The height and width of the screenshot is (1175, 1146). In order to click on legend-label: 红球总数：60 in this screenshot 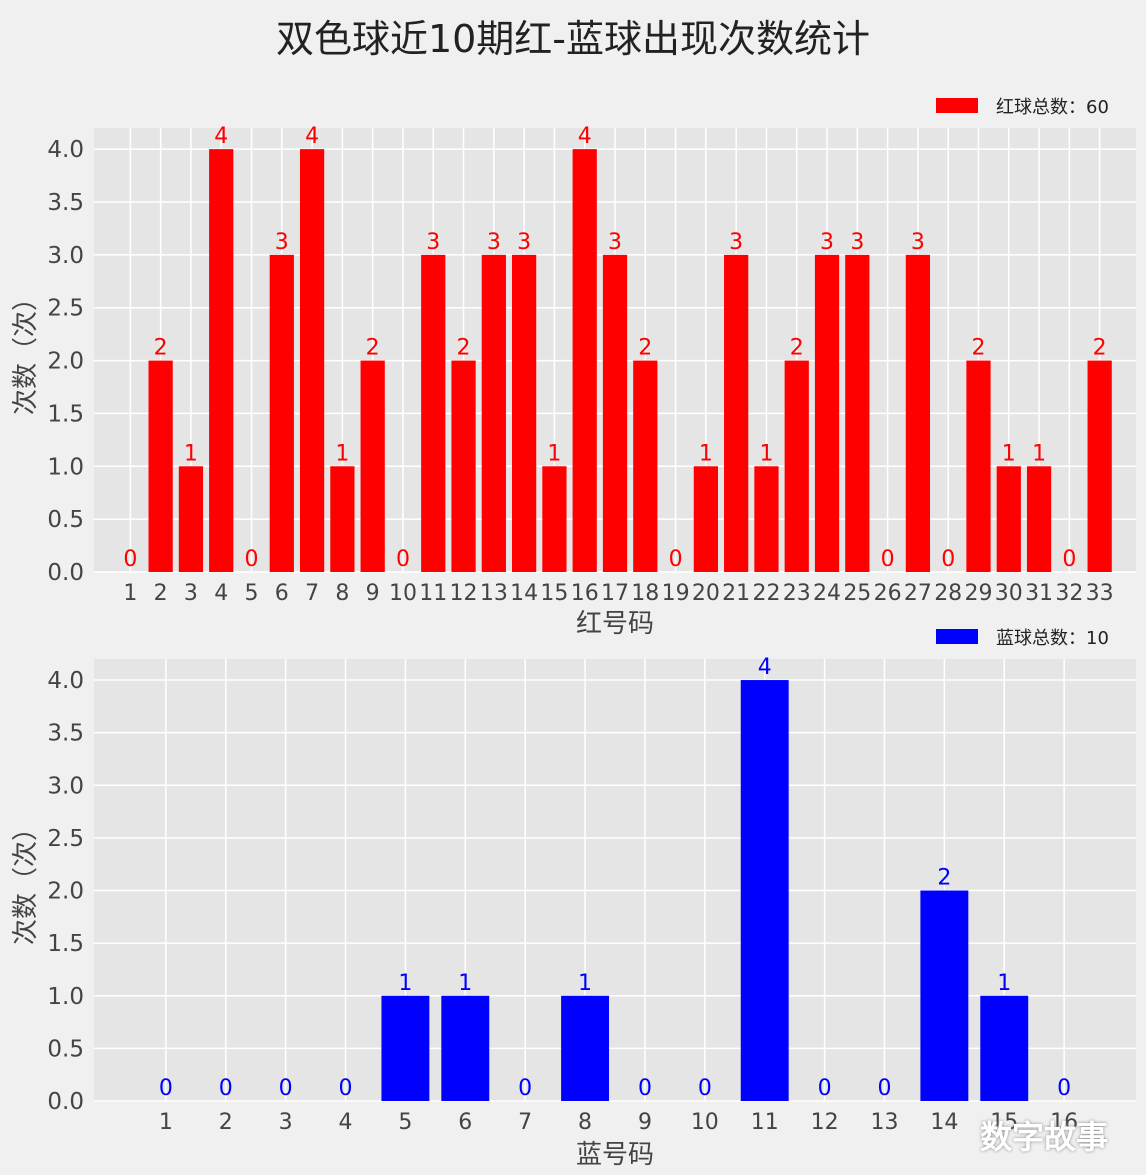, I will do `click(1052, 107)`.